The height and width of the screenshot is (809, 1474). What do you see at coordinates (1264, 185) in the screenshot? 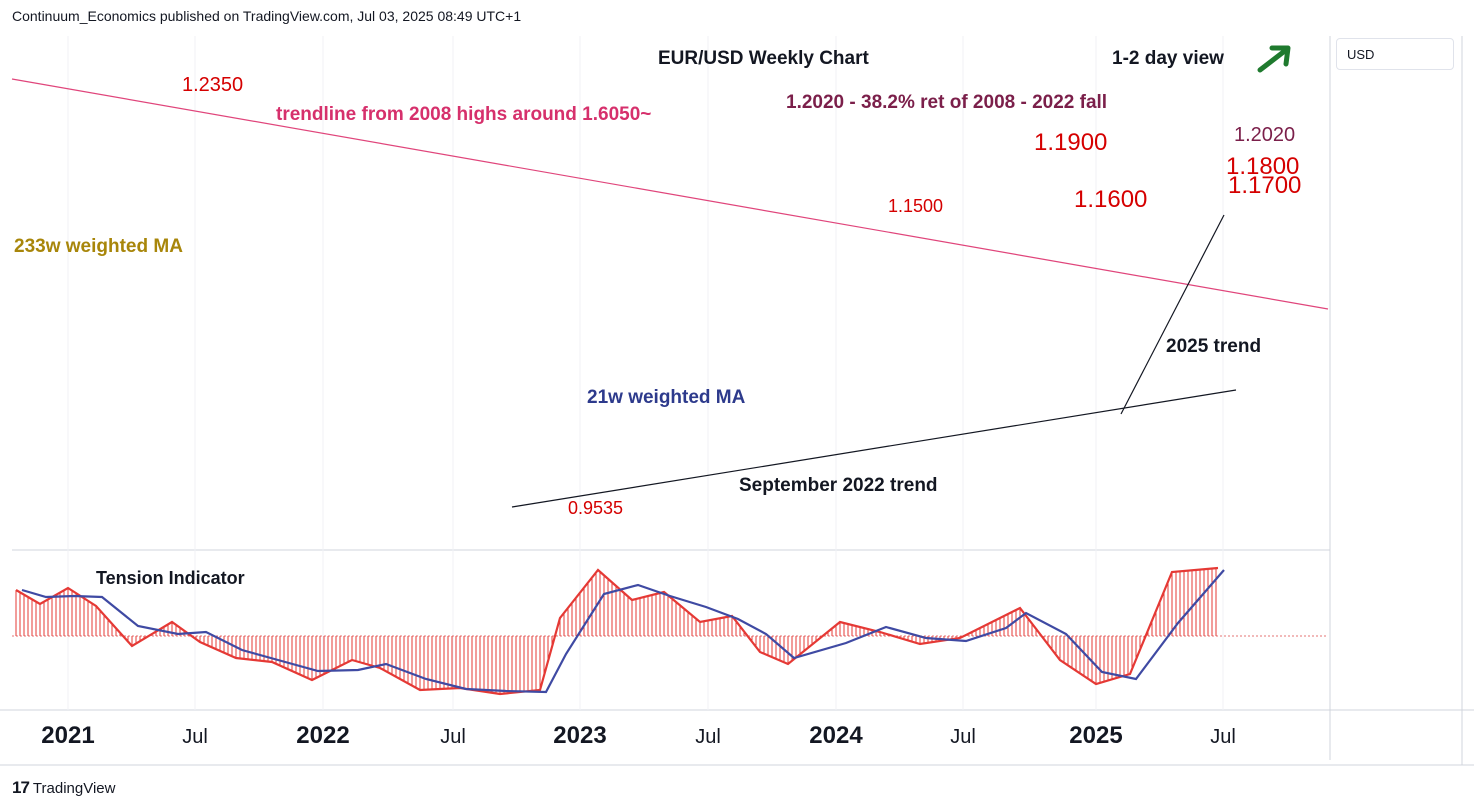
I see `level-label: 1.1700` at bounding box center [1264, 185].